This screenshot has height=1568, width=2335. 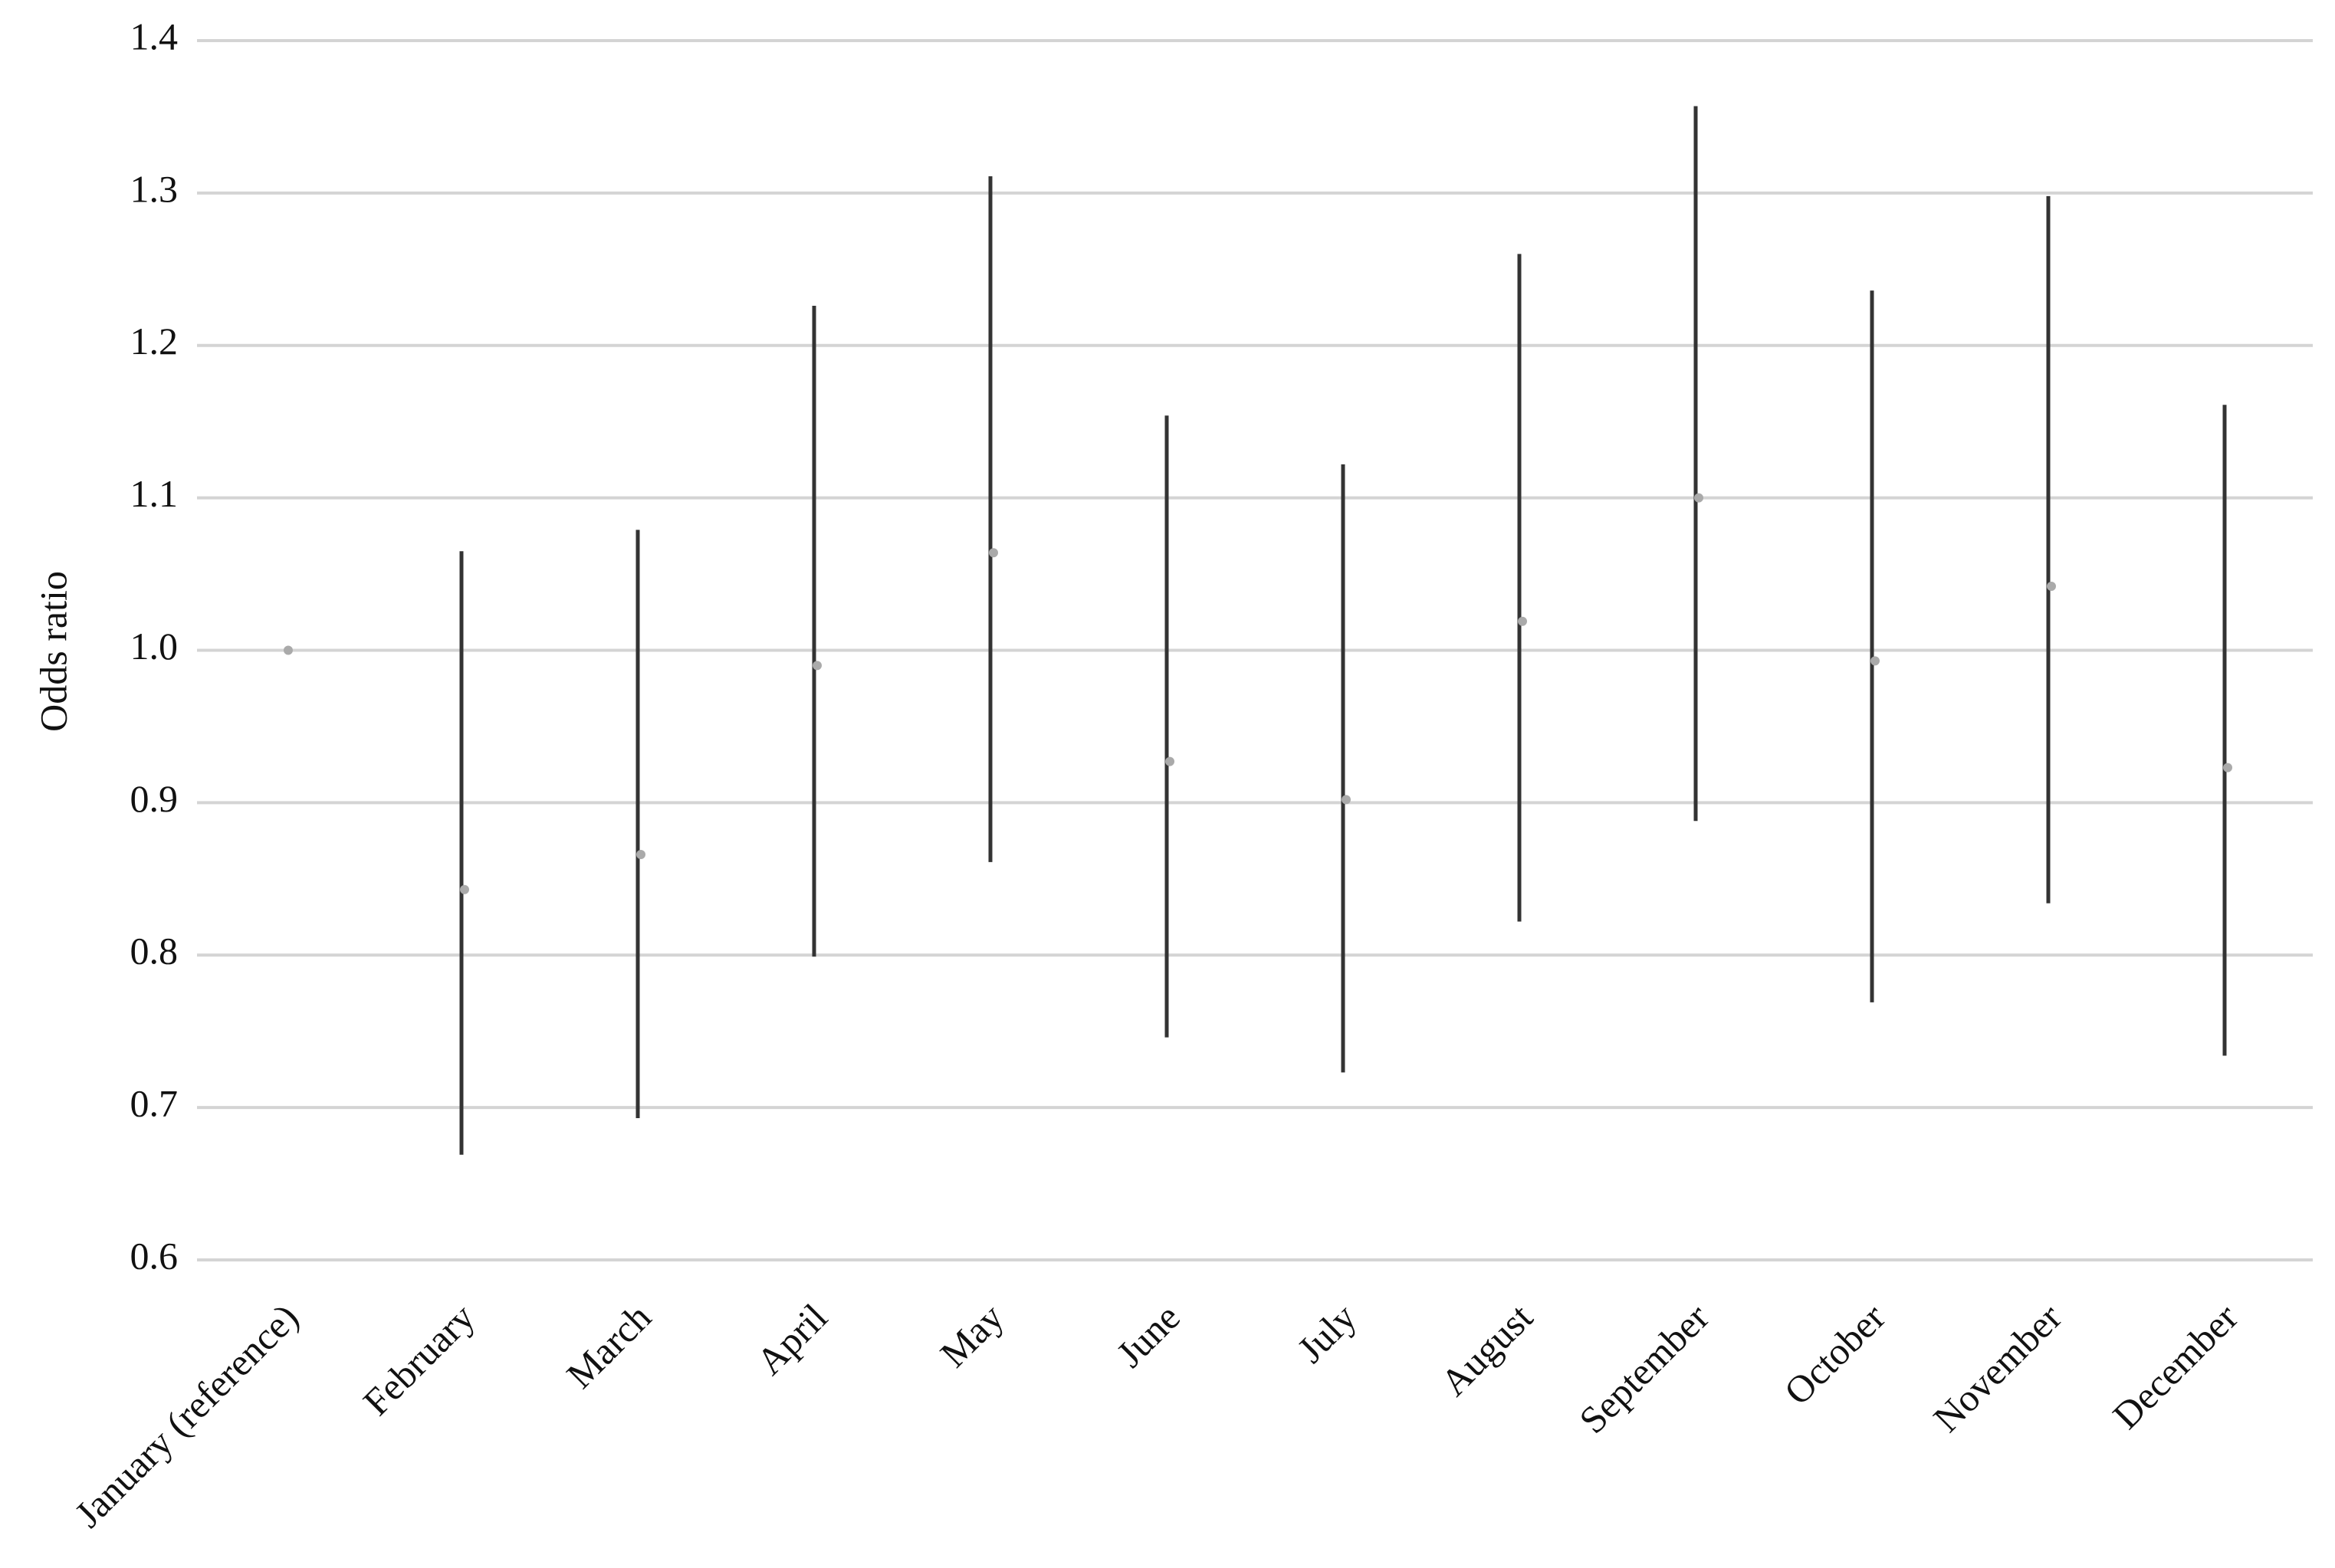 I want to click on x-tick-label: September, so click(x=1644, y=1368).